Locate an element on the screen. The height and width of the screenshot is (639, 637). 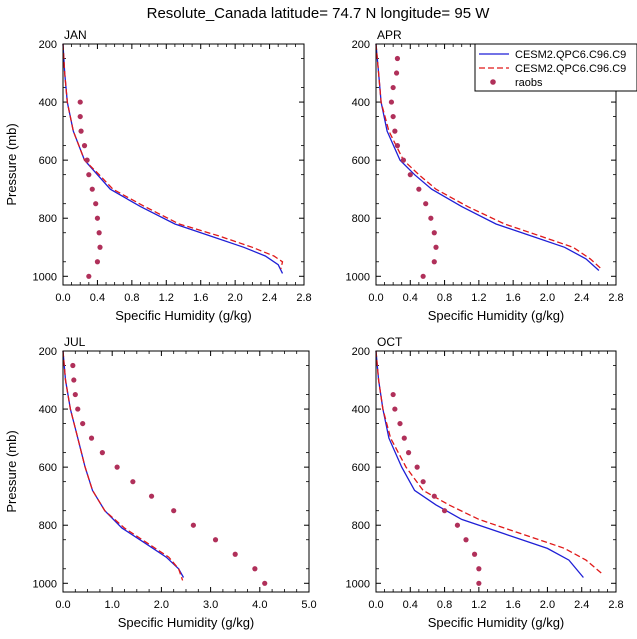
model-line-dashed is located at coordinates (489, 463).